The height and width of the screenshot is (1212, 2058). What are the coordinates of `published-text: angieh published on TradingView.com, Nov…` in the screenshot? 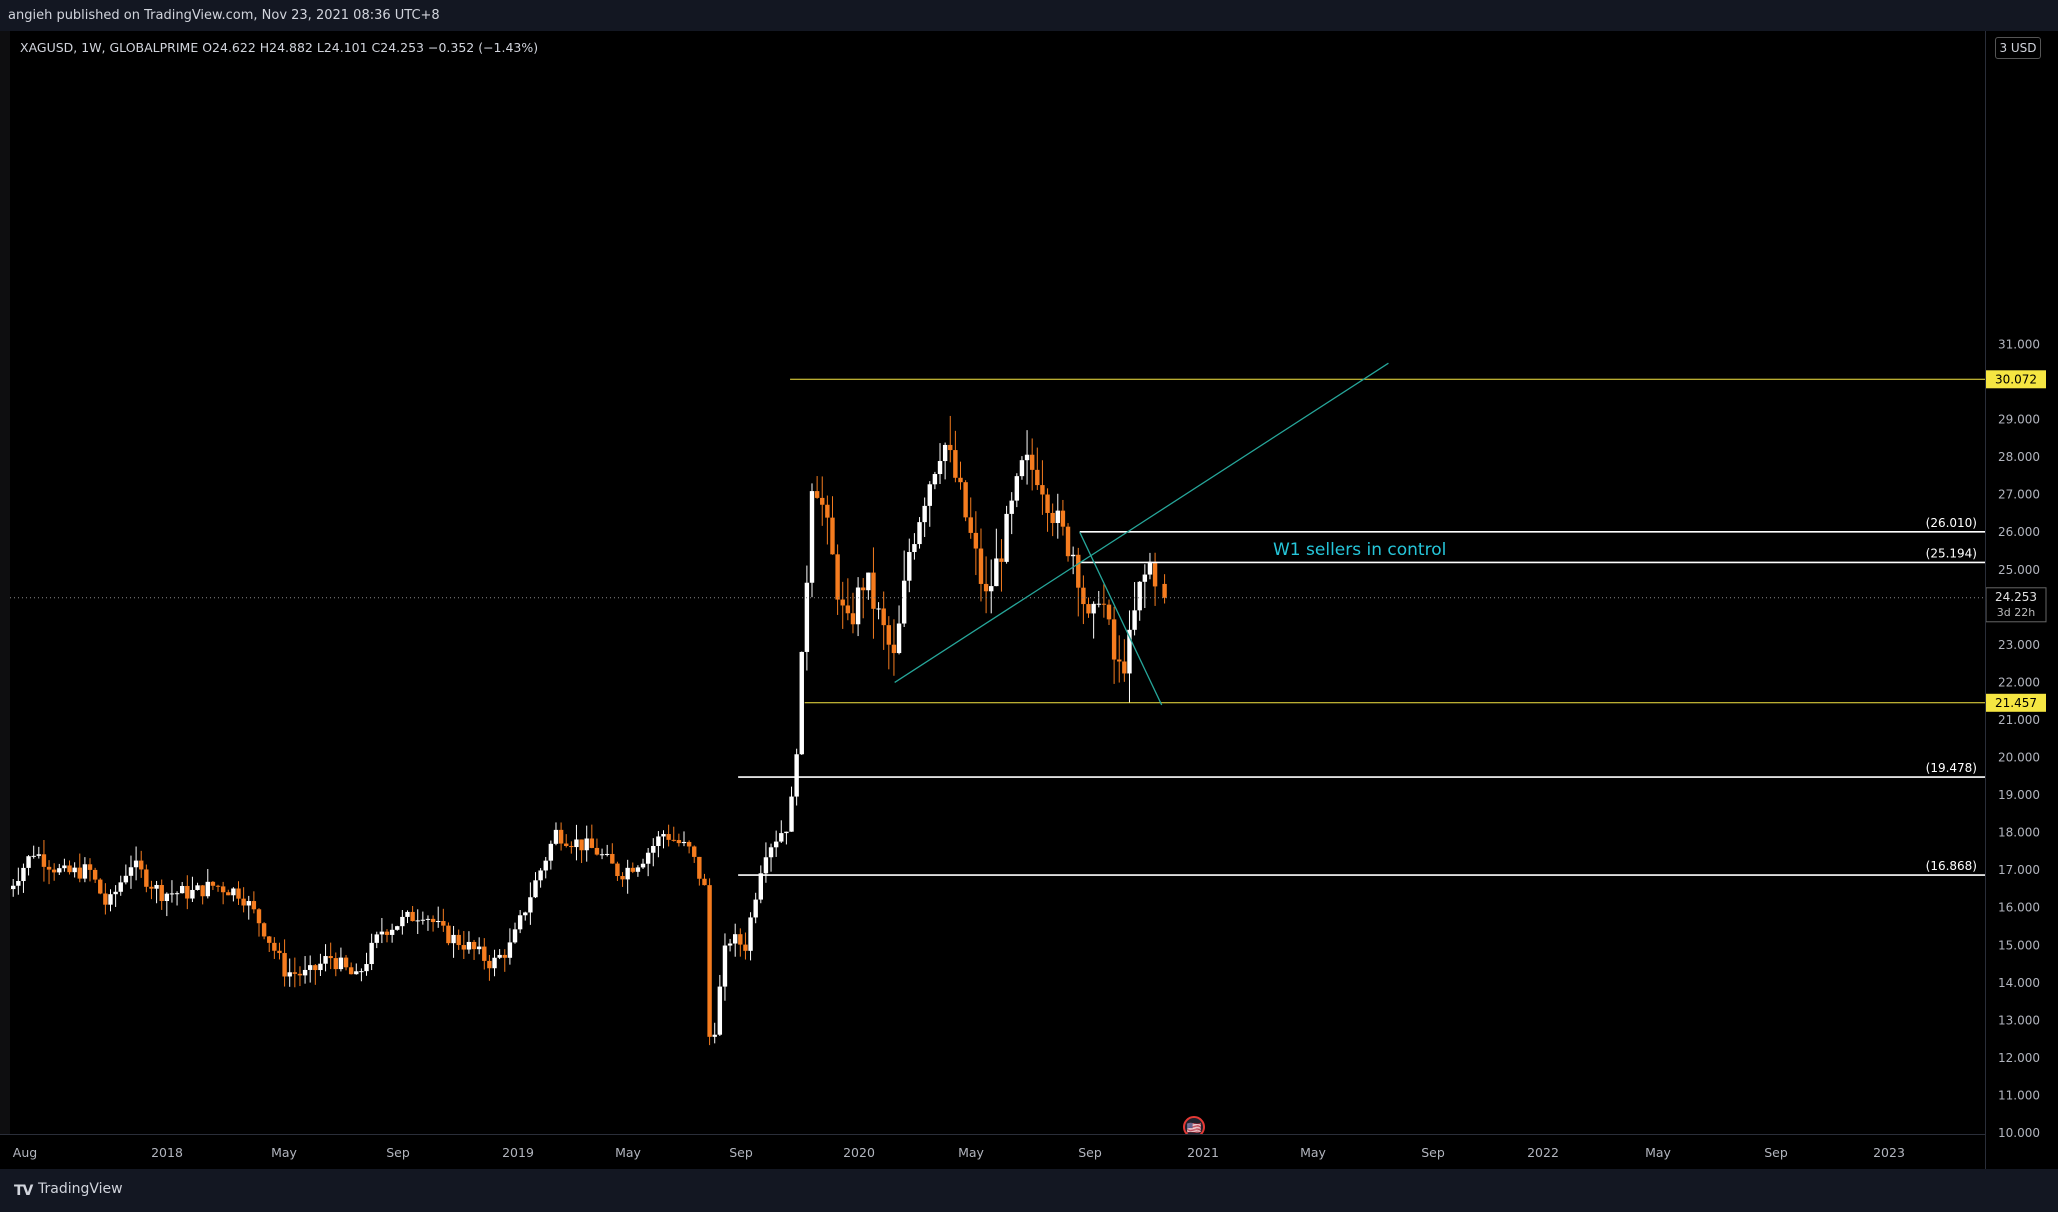 It's located at (224, 15).